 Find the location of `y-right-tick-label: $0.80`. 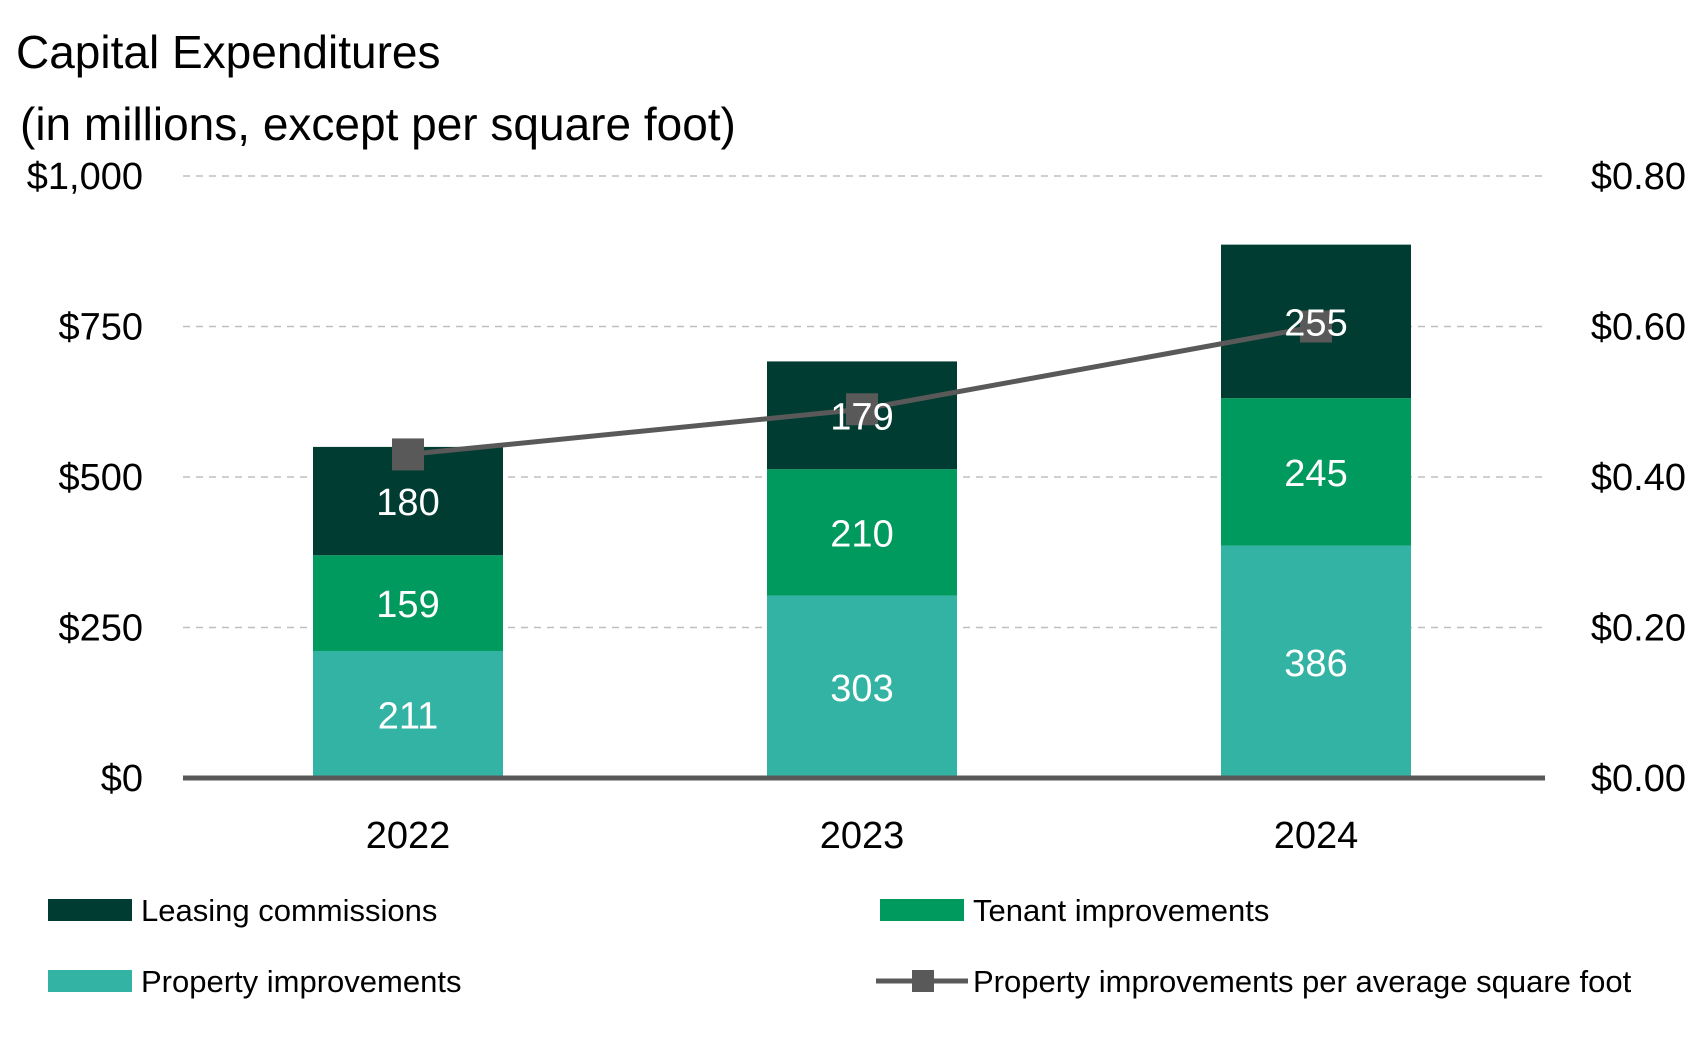

y-right-tick-label: $0.80 is located at coordinates (1638, 177).